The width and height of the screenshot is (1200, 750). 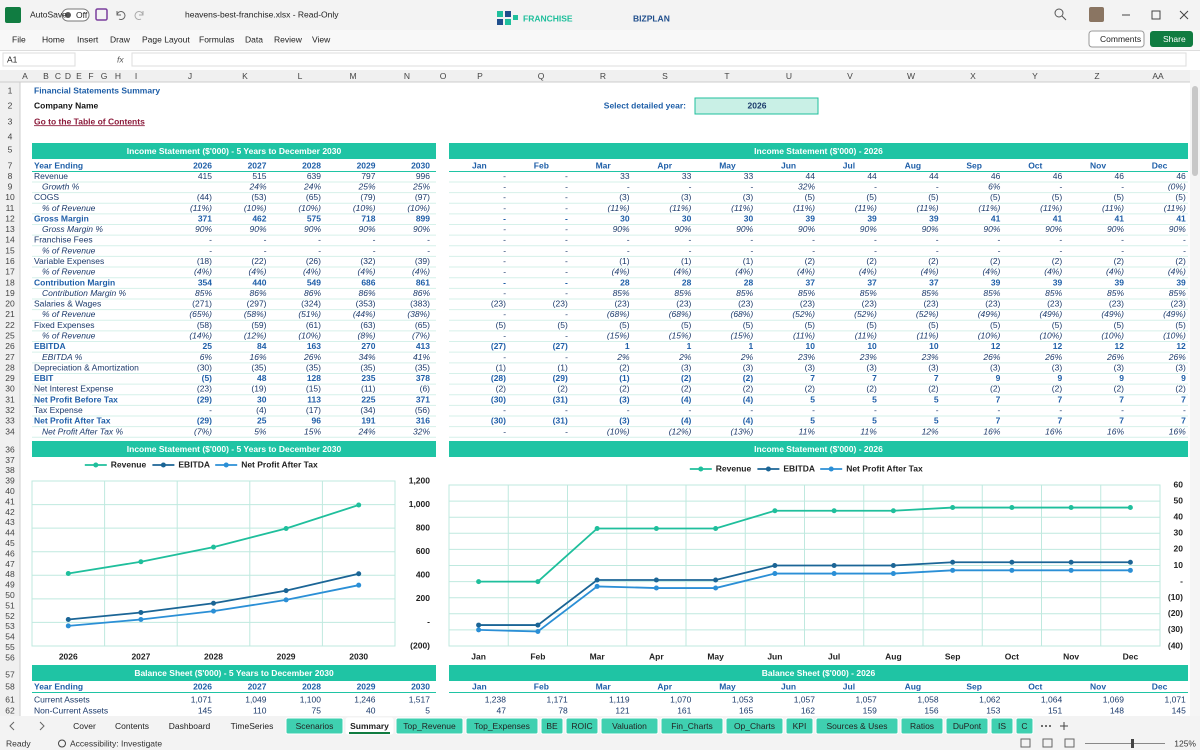 I want to click on sheet-tab-label: Contents, so click(x=132, y=726).